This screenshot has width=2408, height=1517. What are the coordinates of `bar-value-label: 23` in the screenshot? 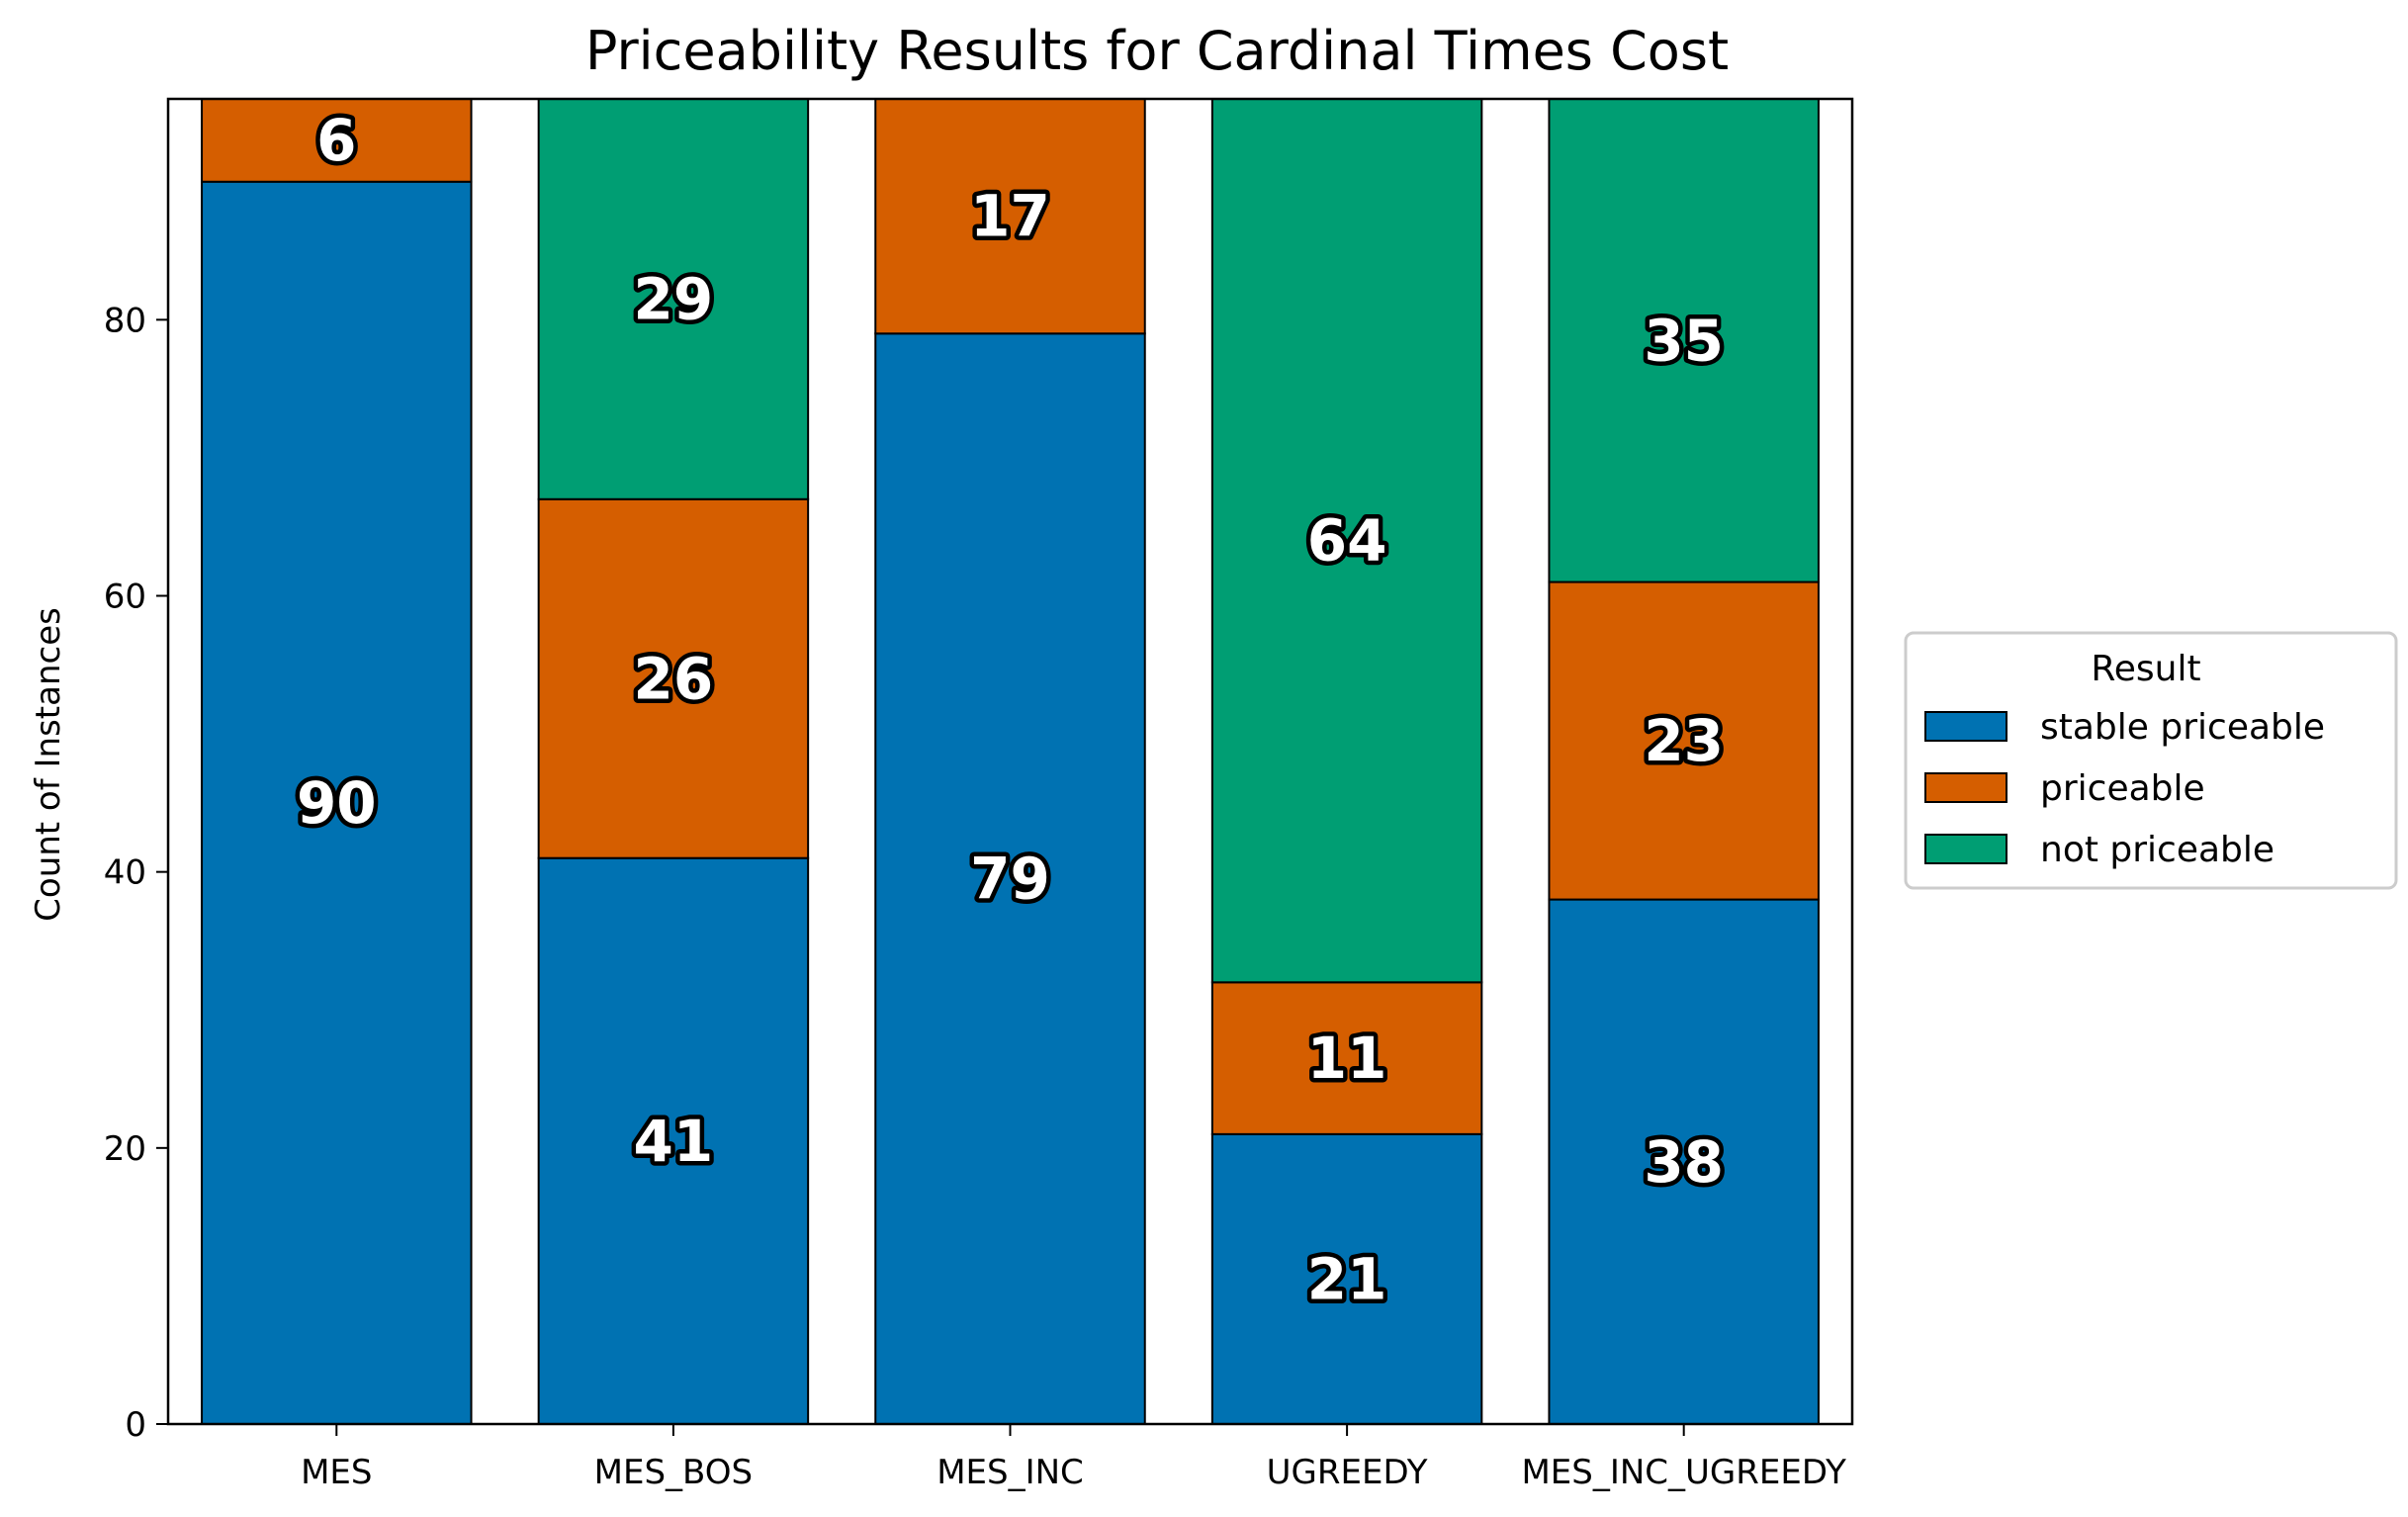 It's located at (1684, 740).